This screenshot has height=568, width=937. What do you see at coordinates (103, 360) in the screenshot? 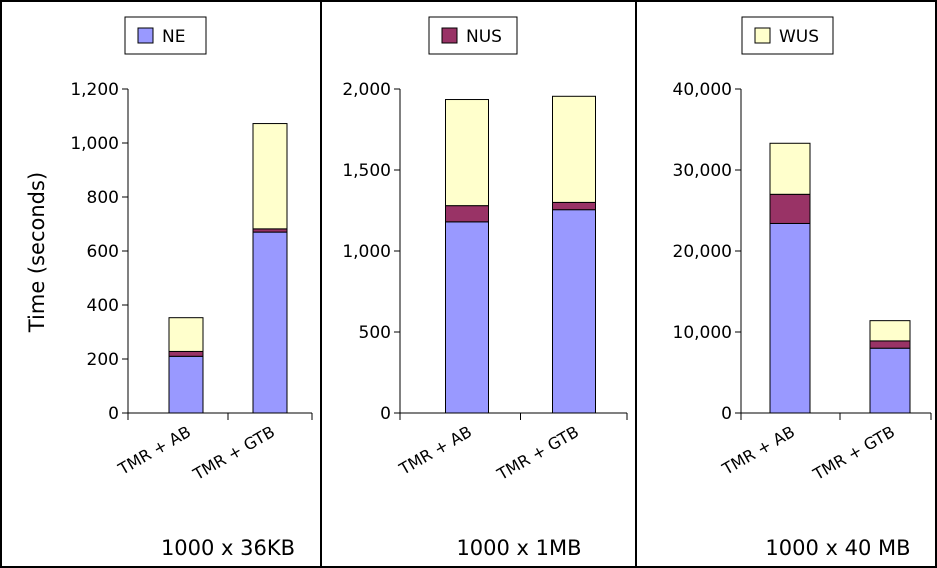
I see `y-tick-label: 200` at bounding box center [103, 360].